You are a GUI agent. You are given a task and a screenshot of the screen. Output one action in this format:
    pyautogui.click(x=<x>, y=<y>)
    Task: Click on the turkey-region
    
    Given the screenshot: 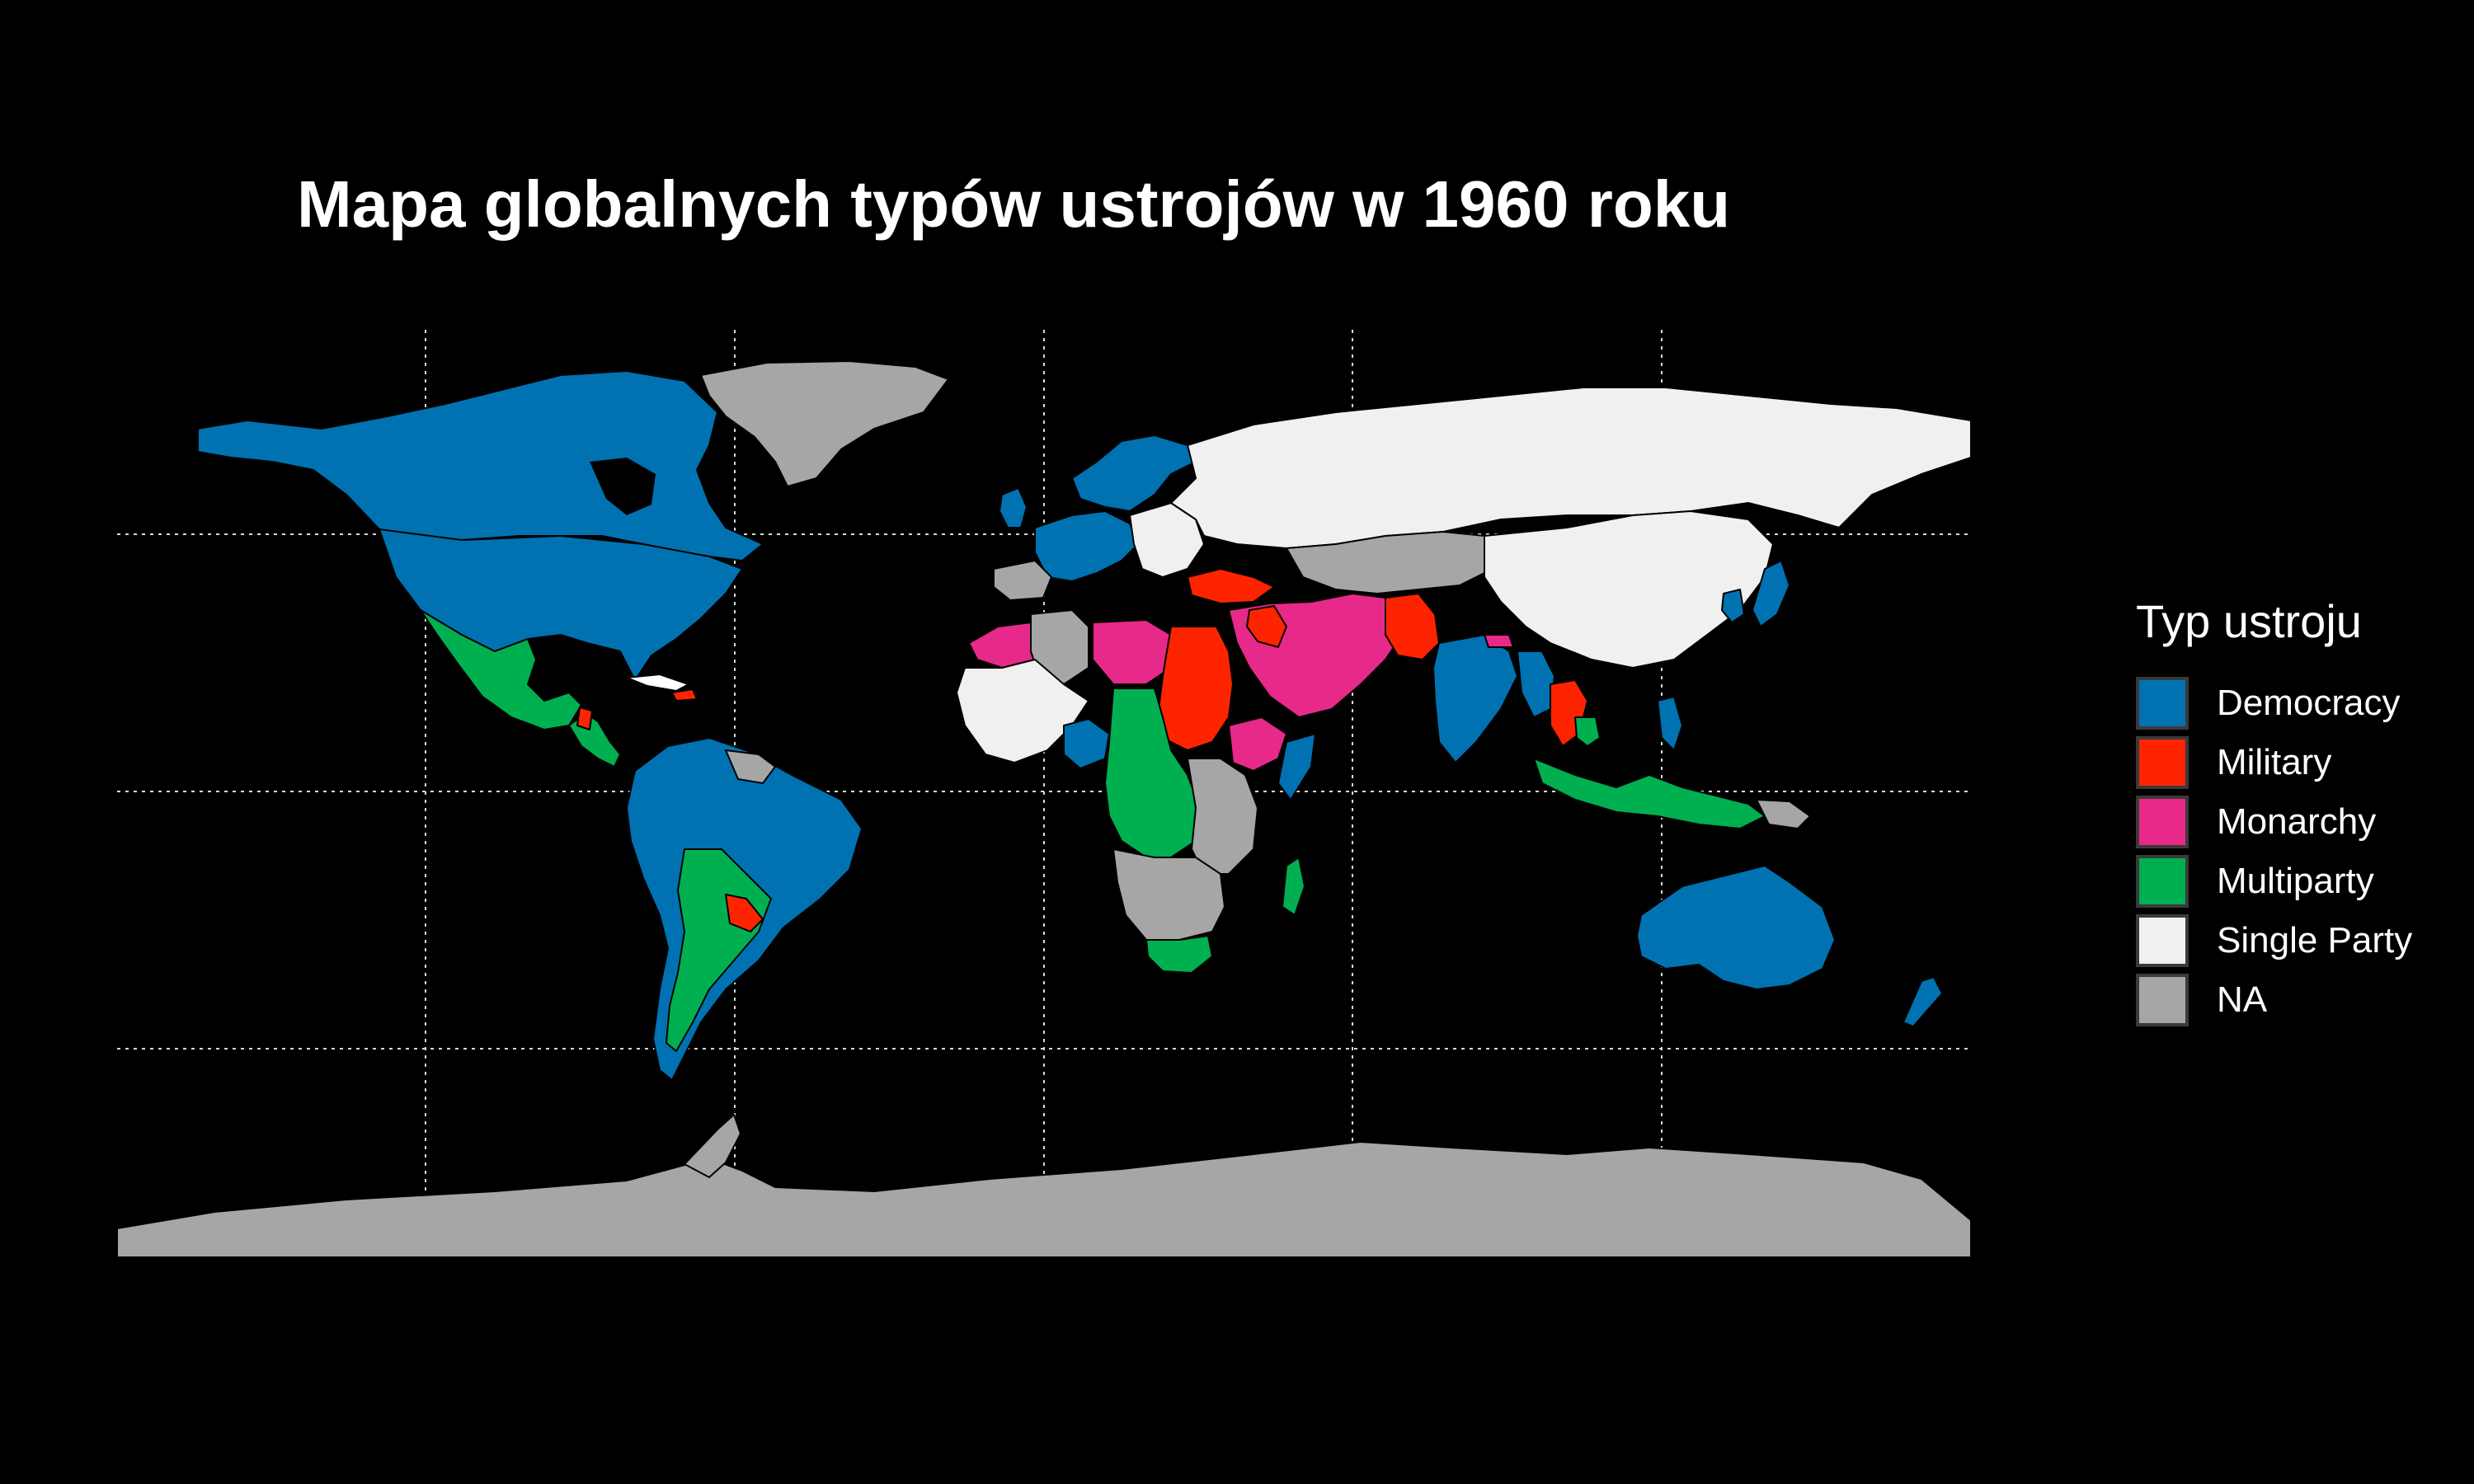 What is the action you would take?
    pyautogui.click(x=1231, y=586)
    